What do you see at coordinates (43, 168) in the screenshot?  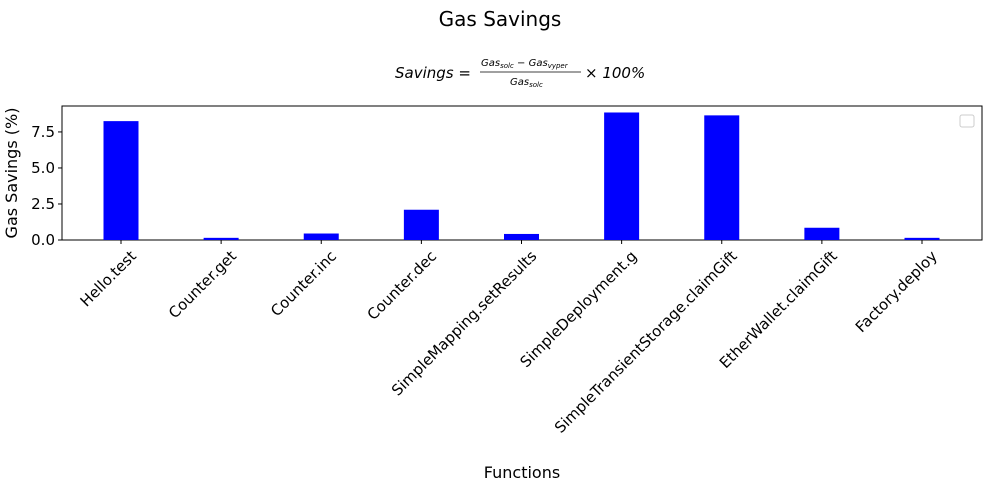 I see `y-tick-label: 5.0` at bounding box center [43, 168].